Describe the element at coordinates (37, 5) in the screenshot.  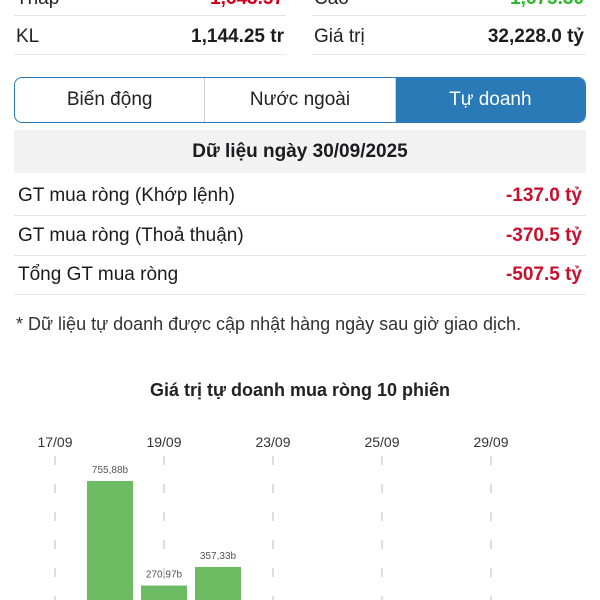
I see `low-label: Thấp` at that location.